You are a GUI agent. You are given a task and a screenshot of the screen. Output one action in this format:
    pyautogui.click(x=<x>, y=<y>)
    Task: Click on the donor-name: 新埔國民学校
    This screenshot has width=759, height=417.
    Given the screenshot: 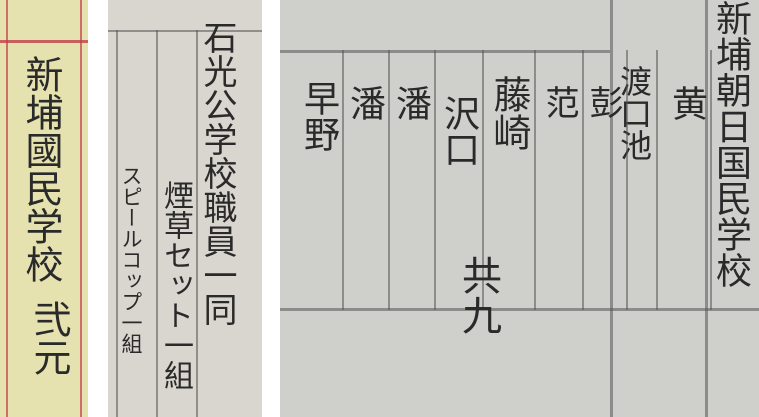 What is the action you would take?
    pyautogui.click(x=41, y=169)
    